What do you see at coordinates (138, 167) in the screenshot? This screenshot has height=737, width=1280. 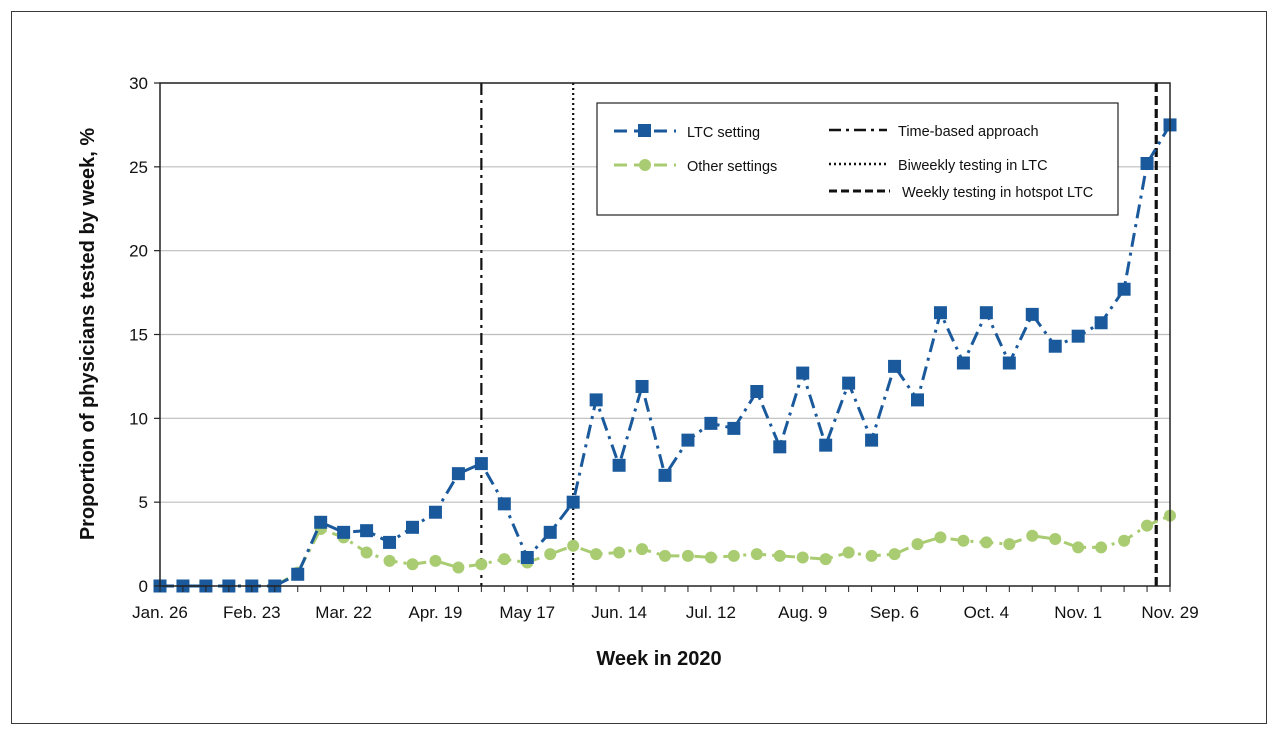 I see `y-tick-label: 25` at bounding box center [138, 167].